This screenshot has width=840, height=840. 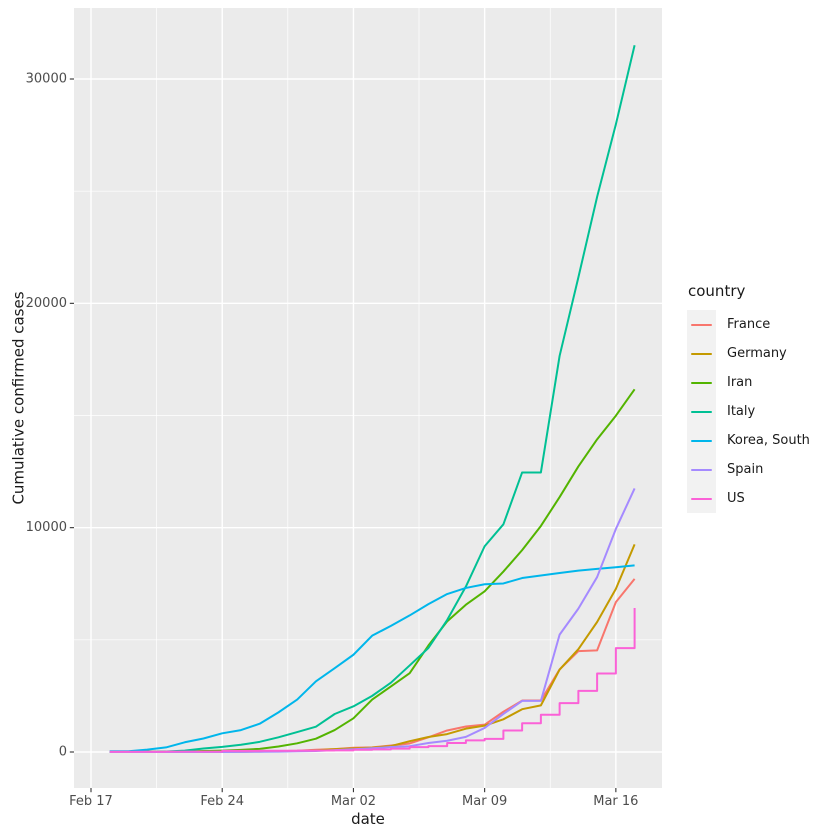 I want to click on x-tick-label: Mar 02, so click(x=353, y=801).